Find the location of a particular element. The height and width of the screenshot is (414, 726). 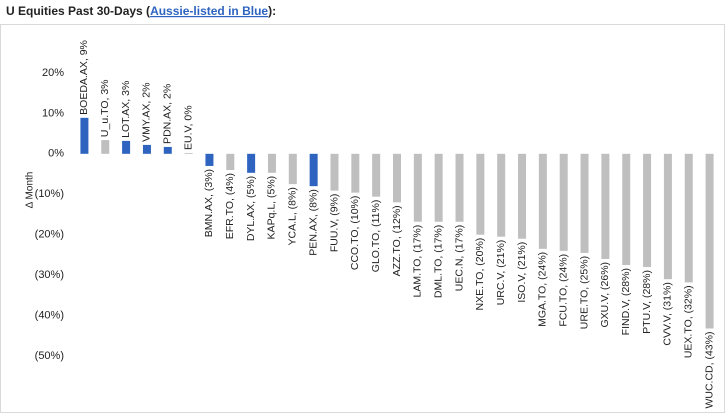

data-label: MGA.TO, (24%) is located at coordinates (543, 289).